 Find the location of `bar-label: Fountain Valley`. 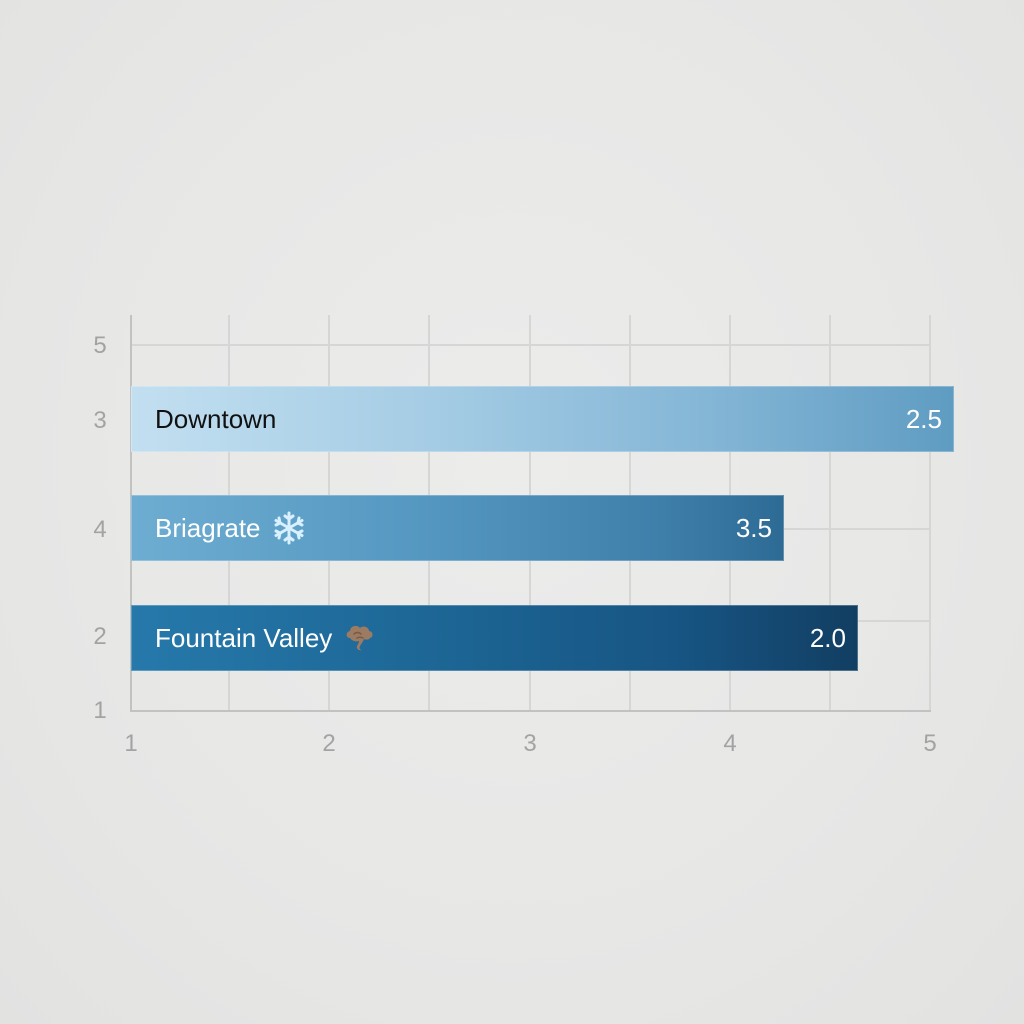

bar-label: Fountain Valley is located at coordinates (266, 638).